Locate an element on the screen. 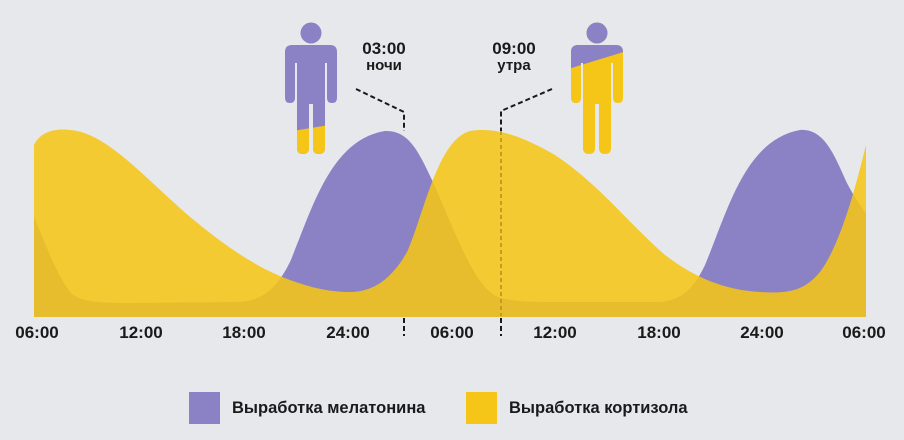  melatonin-swatch is located at coordinates (204, 408).